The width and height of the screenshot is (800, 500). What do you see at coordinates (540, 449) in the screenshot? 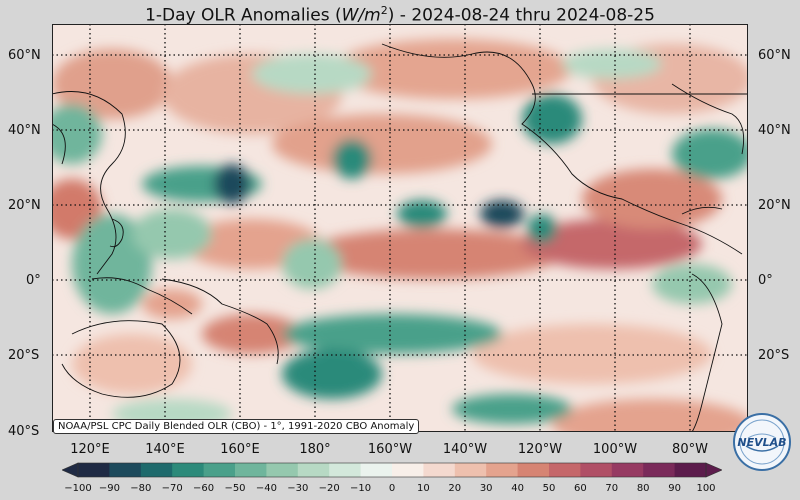
I see `lon-label-120w: 120°W` at bounding box center [540, 449].